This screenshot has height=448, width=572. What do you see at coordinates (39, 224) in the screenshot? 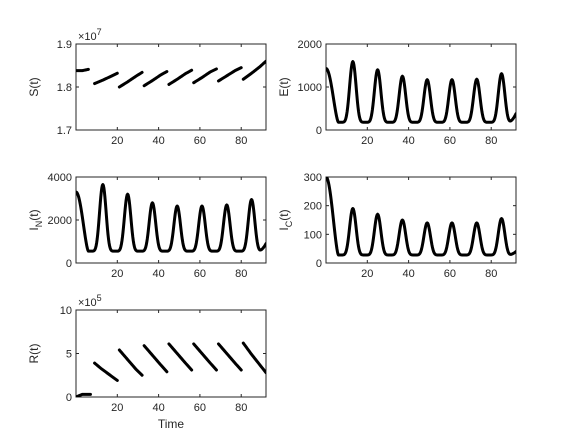
I see `y-axis-label-subscript: N` at bounding box center [39, 224].